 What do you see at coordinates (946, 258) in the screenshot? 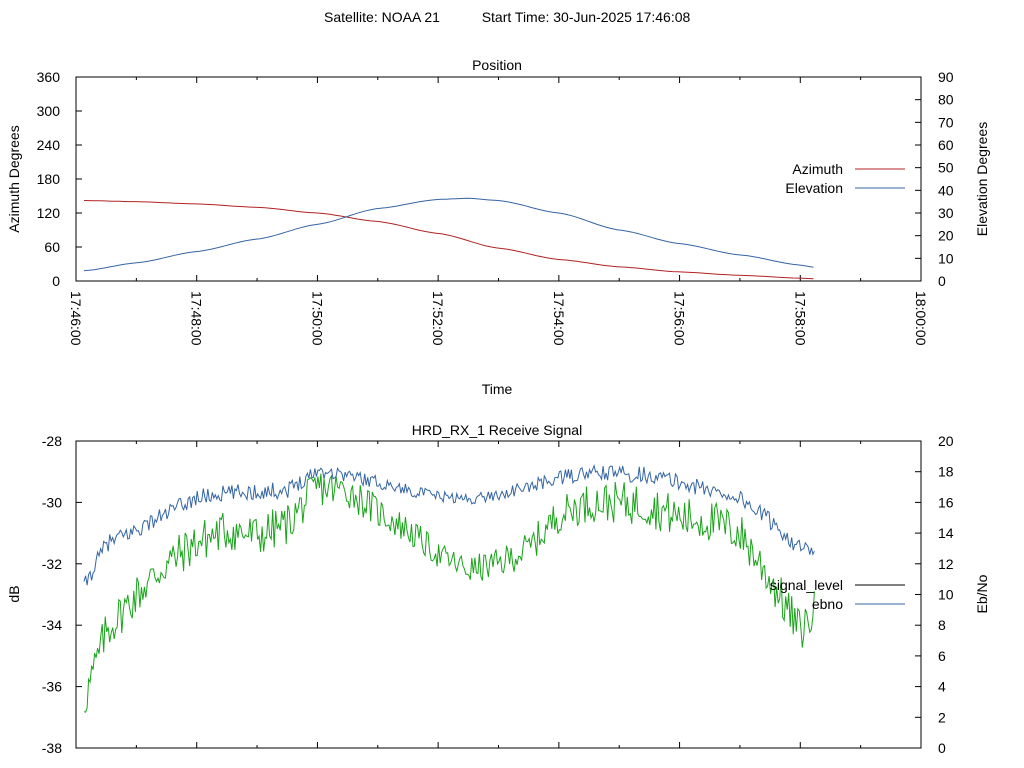
I see `position-y2-tick-label: 10` at bounding box center [946, 258].